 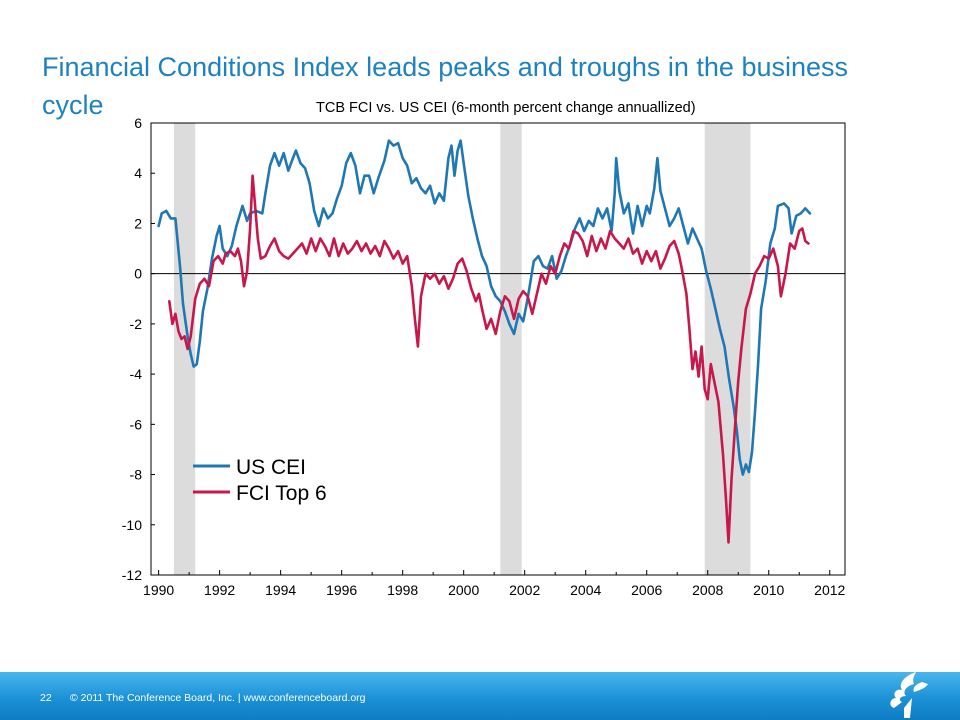 What do you see at coordinates (271, 467) in the screenshot?
I see `legend-label: US CEI` at bounding box center [271, 467].